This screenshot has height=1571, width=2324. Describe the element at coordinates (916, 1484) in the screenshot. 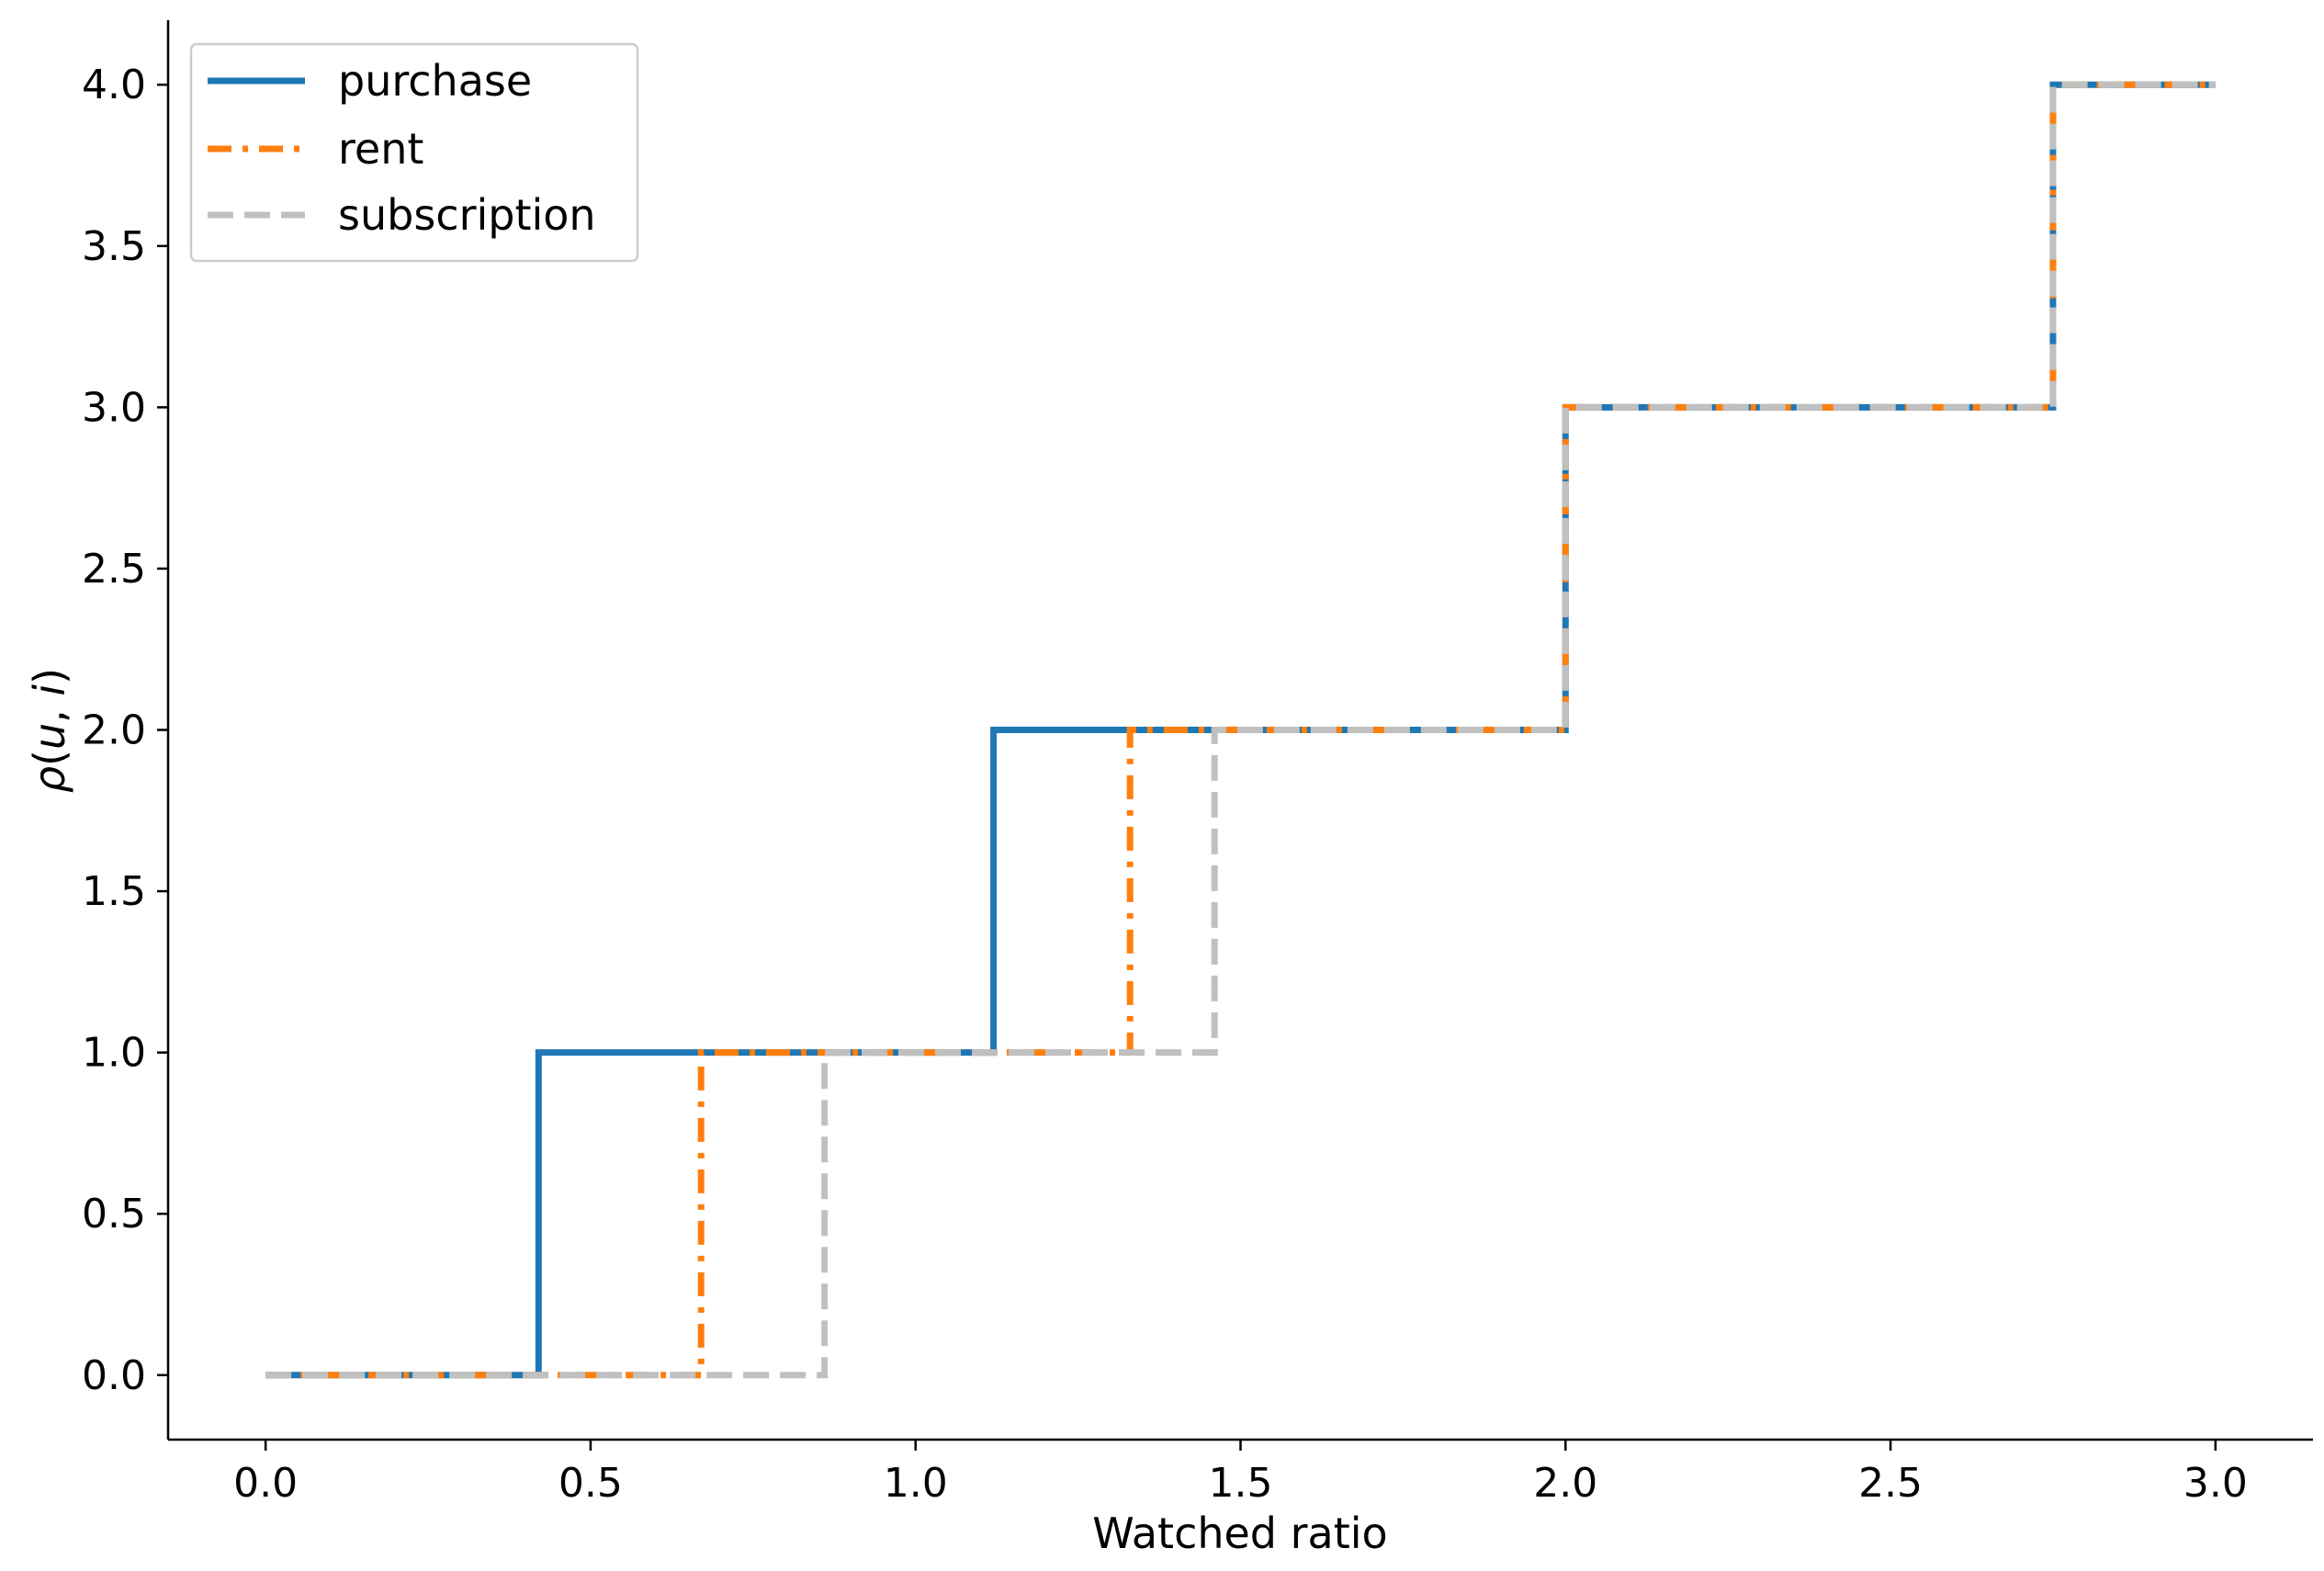

I see `x-tick-label: 1.0` at that location.